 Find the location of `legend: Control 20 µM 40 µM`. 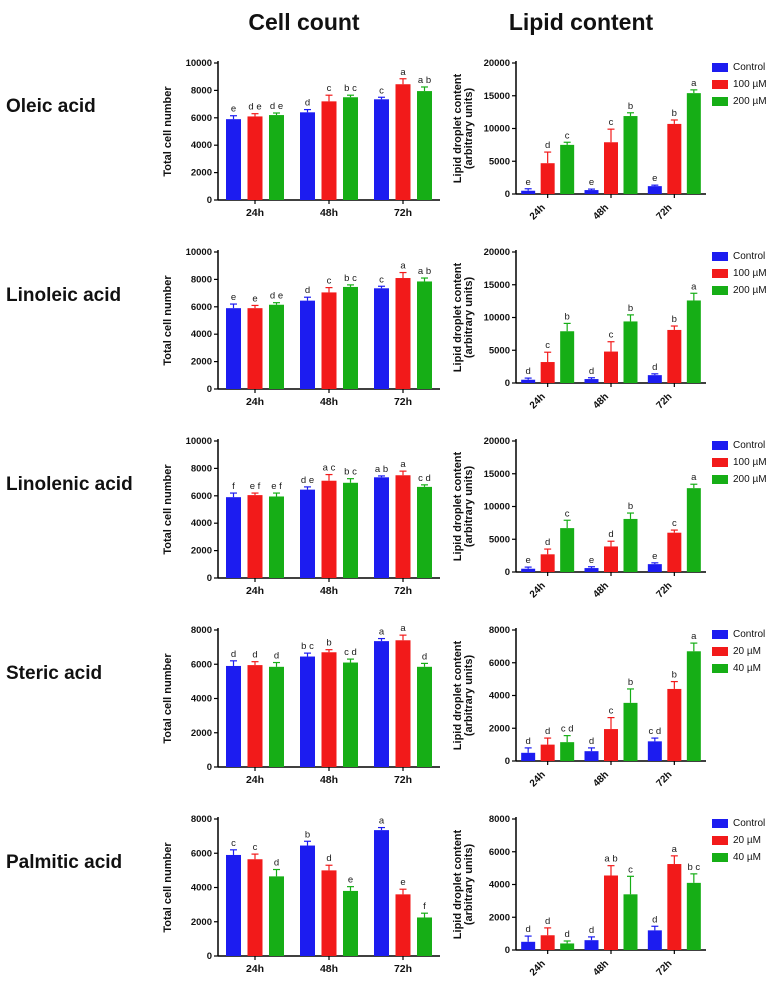

legend: Control 20 µM 40 µM is located at coordinates (738, 644).